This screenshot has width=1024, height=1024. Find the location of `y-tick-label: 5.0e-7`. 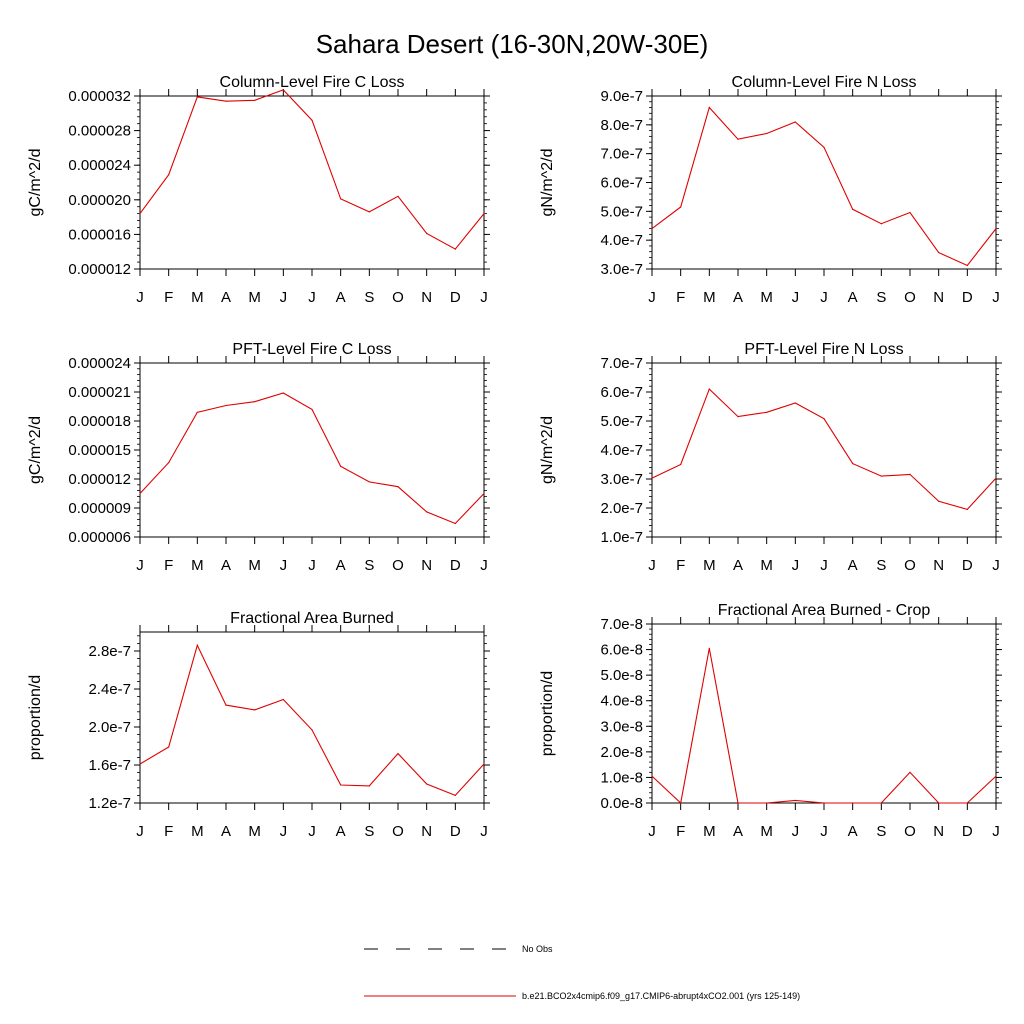

y-tick-label: 5.0e-7 is located at coordinates (621, 211).